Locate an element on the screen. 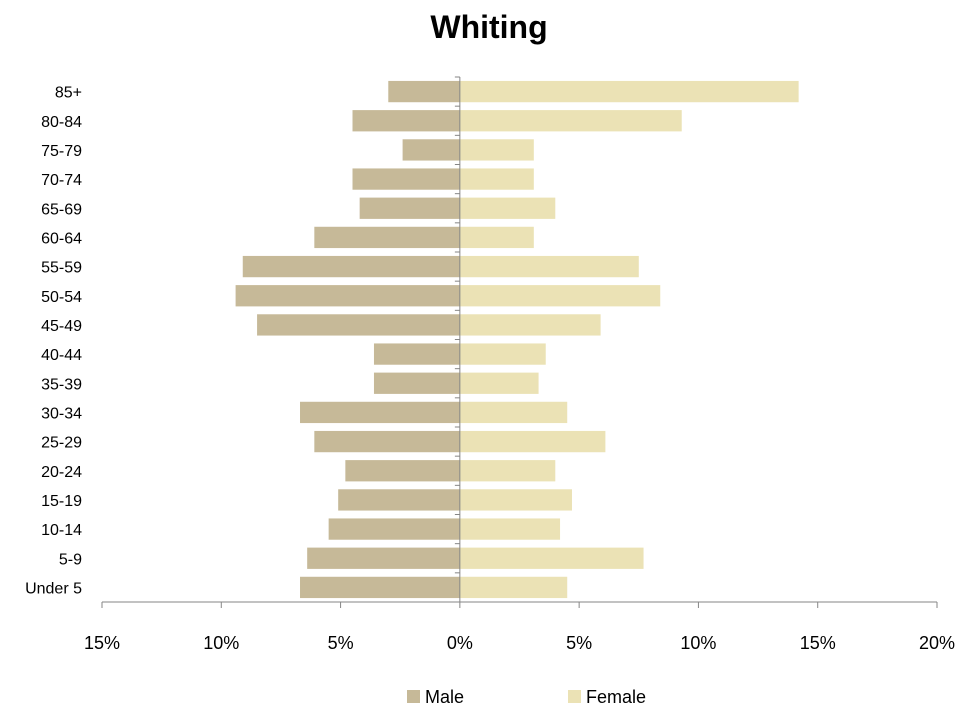  category-label-70-74: 70-74 is located at coordinates (61, 180).